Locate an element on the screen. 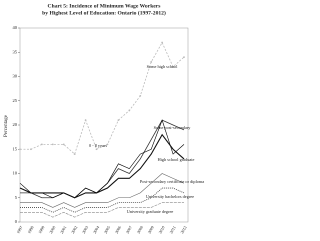 Image resolution: width=320 pixels, height=241 pixels. y-tick-label: 30 is located at coordinates (15, 76).